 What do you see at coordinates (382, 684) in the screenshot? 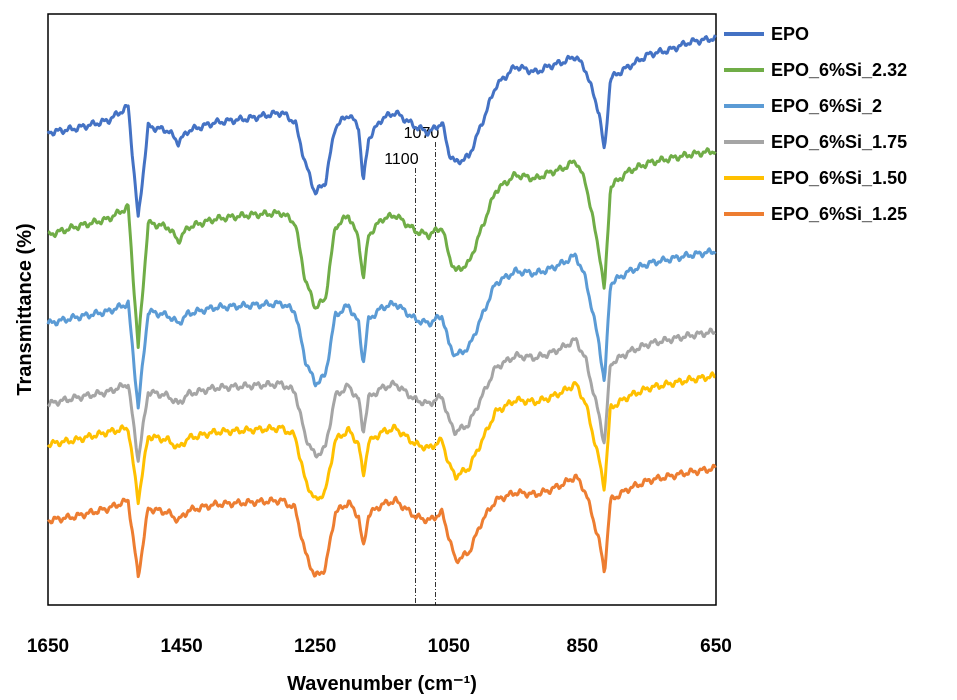
I see `x-axis-title: Wavenumber (cm⁻¹)` at bounding box center [382, 684].